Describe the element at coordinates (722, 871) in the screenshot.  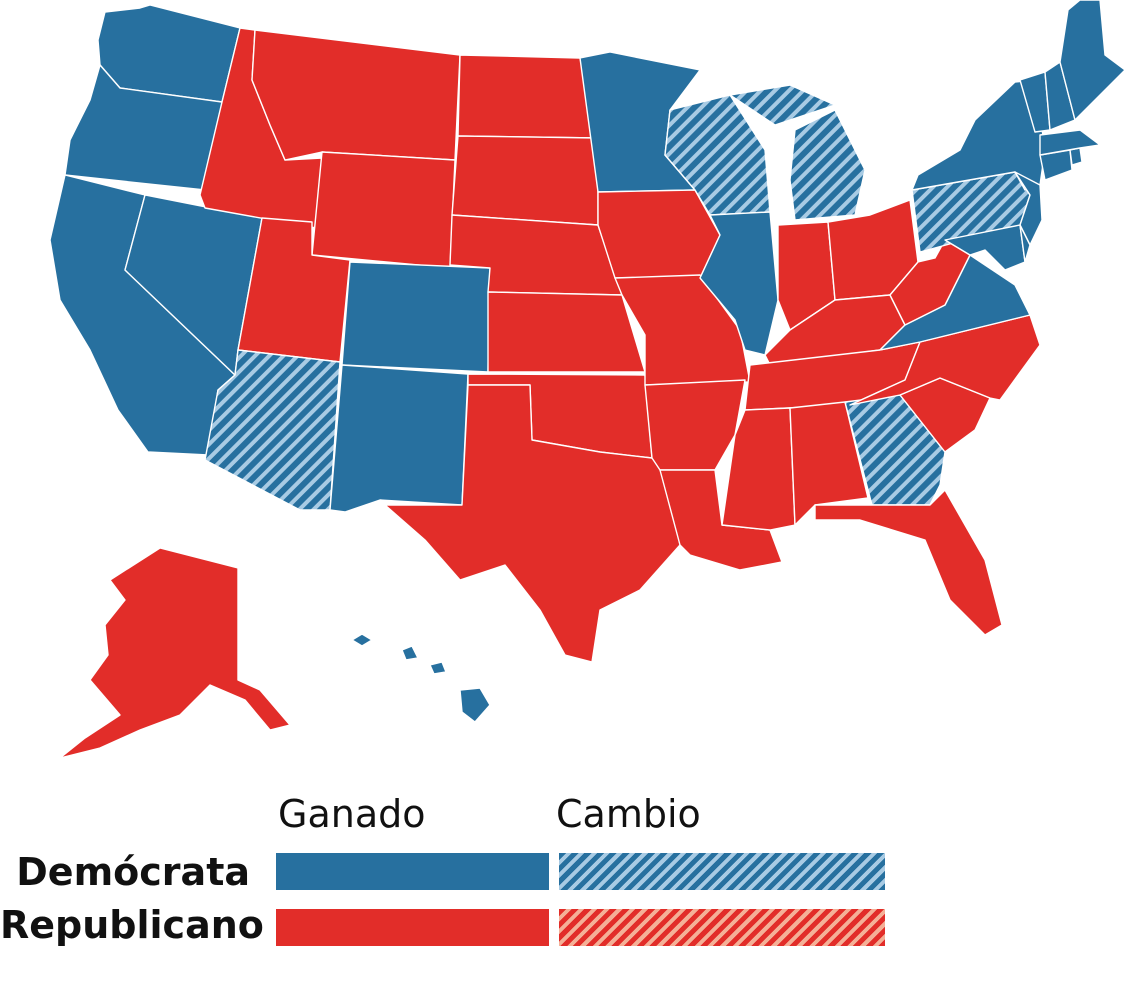
I see `legend-swatch-dem-flip` at that location.